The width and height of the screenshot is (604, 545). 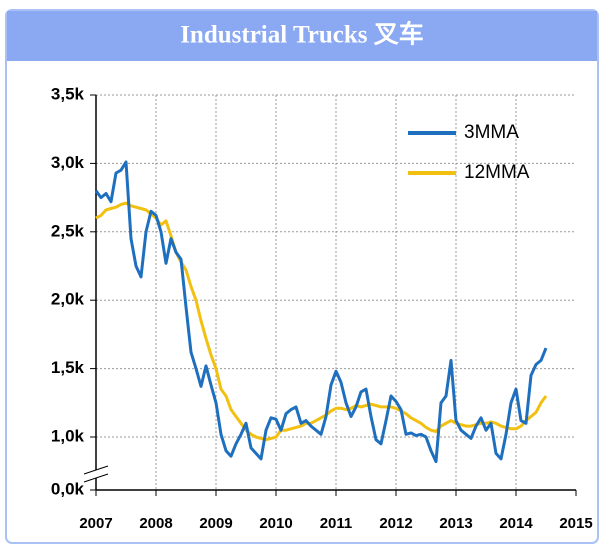 What do you see at coordinates (455, 523) in the screenshot?
I see `x-tick-label: 2013` at bounding box center [455, 523].